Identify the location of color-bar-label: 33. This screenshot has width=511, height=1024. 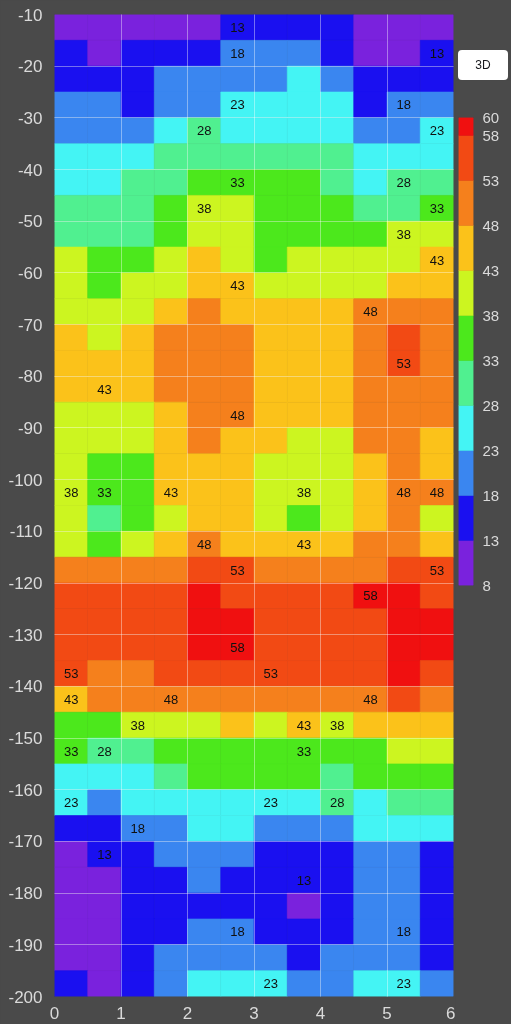
(491, 360).